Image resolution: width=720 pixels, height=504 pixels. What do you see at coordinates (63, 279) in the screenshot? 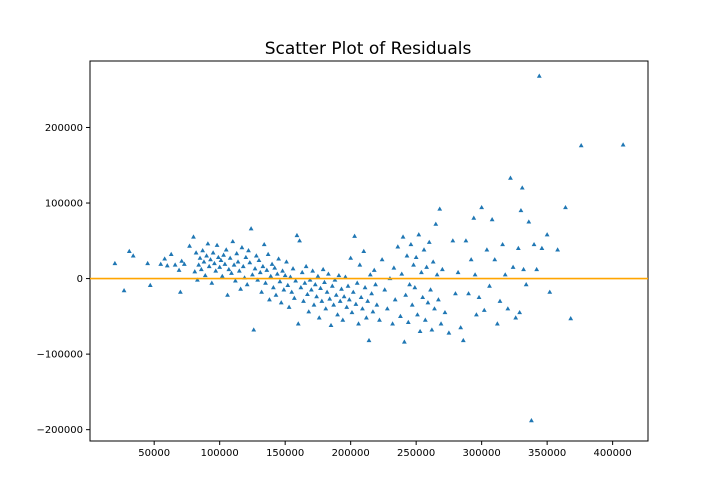
I see `y-axis: −200000 −100000 0 100000 200000` at bounding box center [63, 279].